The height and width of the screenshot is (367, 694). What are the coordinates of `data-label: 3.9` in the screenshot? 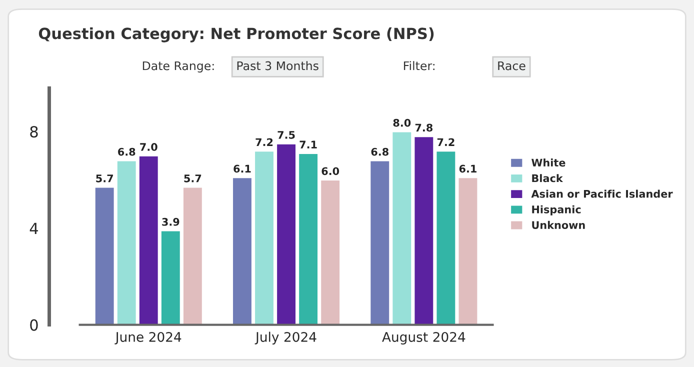 It's located at (171, 222).